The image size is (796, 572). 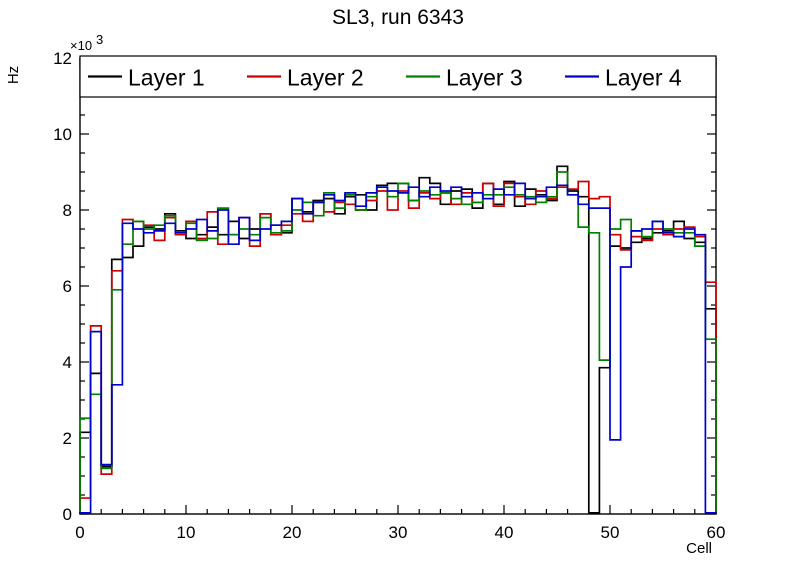 What do you see at coordinates (62, 134) in the screenshot?
I see `y-tick-label: 10` at bounding box center [62, 134].